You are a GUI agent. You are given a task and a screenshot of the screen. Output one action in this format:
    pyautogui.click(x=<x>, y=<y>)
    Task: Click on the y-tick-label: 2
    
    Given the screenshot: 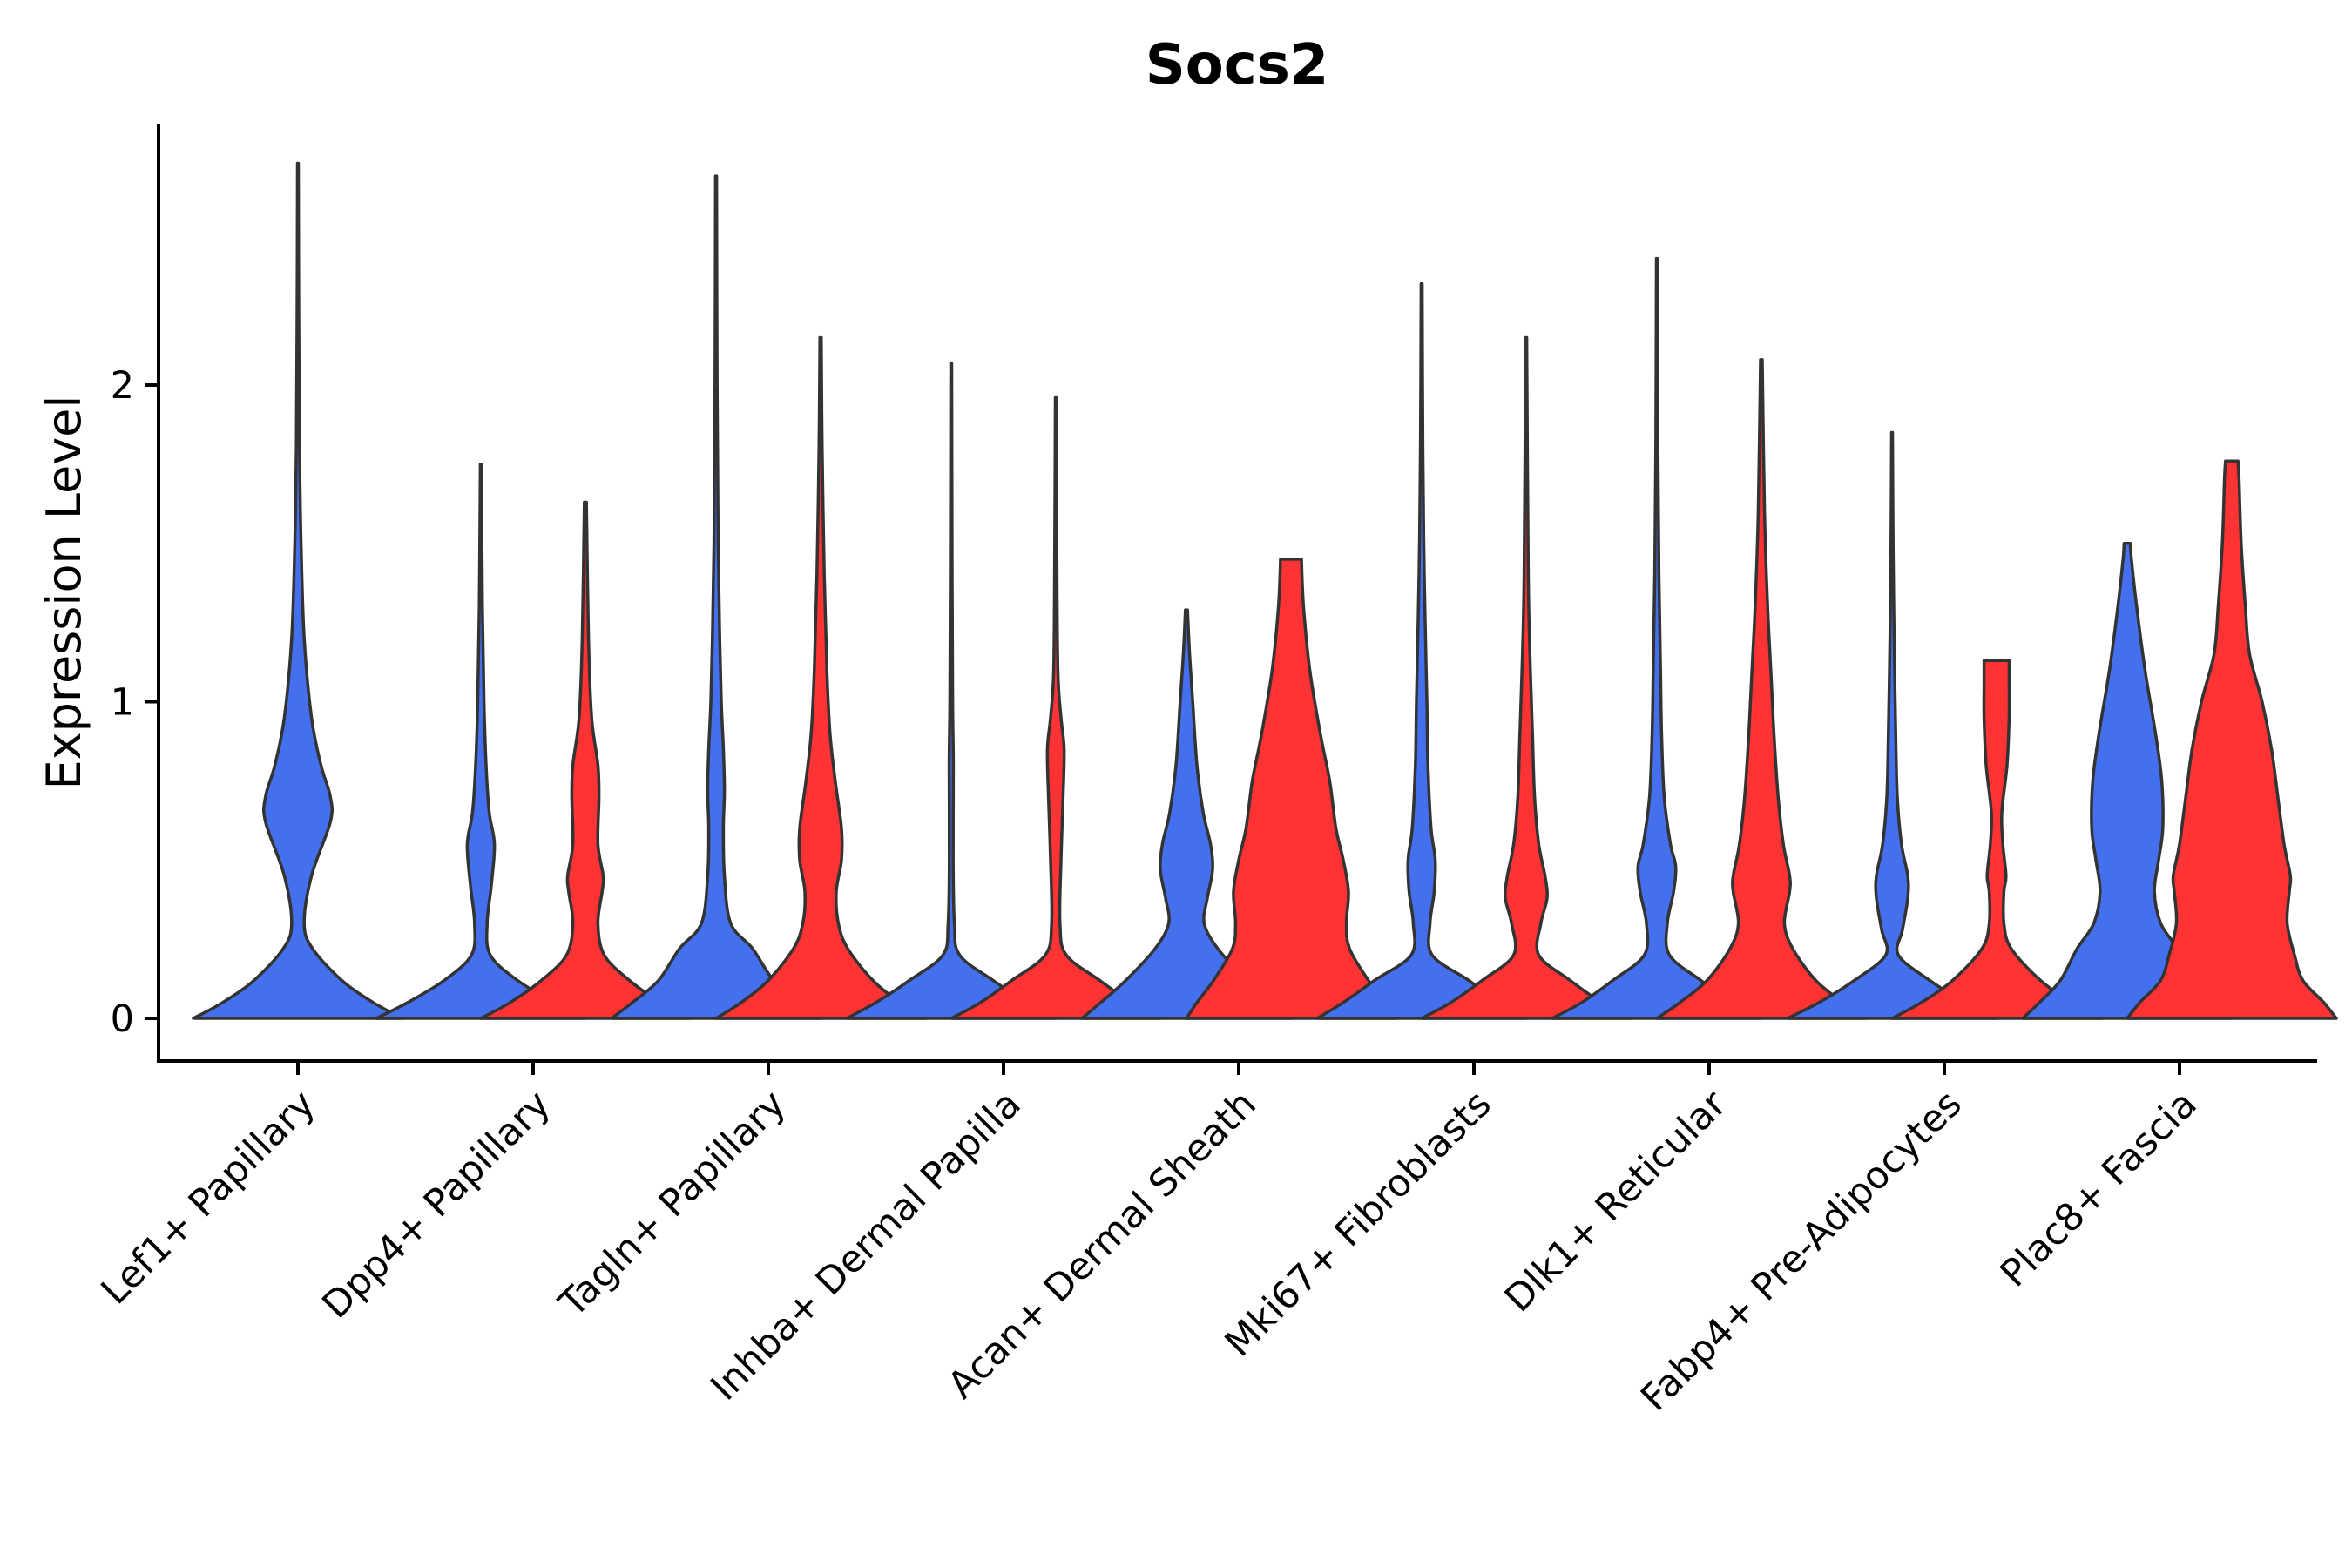 What is the action you would take?
    pyautogui.click(x=122, y=386)
    